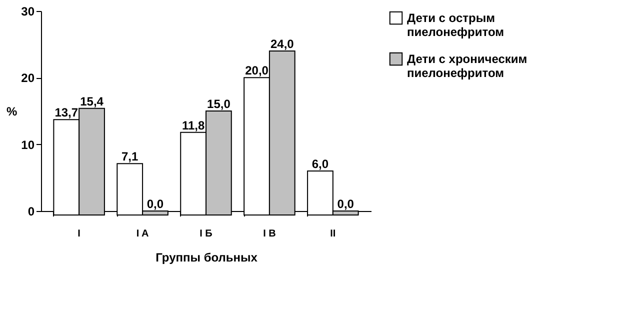 The height and width of the screenshot is (331, 624). What do you see at coordinates (66, 113) in the screenshot?
I see `data-label: 13,7` at bounding box center [66, 113].